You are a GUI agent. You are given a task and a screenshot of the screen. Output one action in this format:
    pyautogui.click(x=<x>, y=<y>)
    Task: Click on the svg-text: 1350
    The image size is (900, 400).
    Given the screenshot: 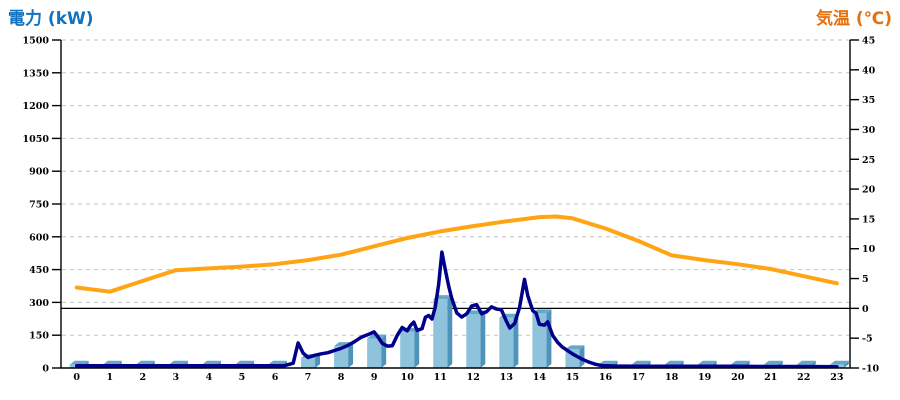 What is the action you would take?
    pyautogui.click(x=36, y=73)
    